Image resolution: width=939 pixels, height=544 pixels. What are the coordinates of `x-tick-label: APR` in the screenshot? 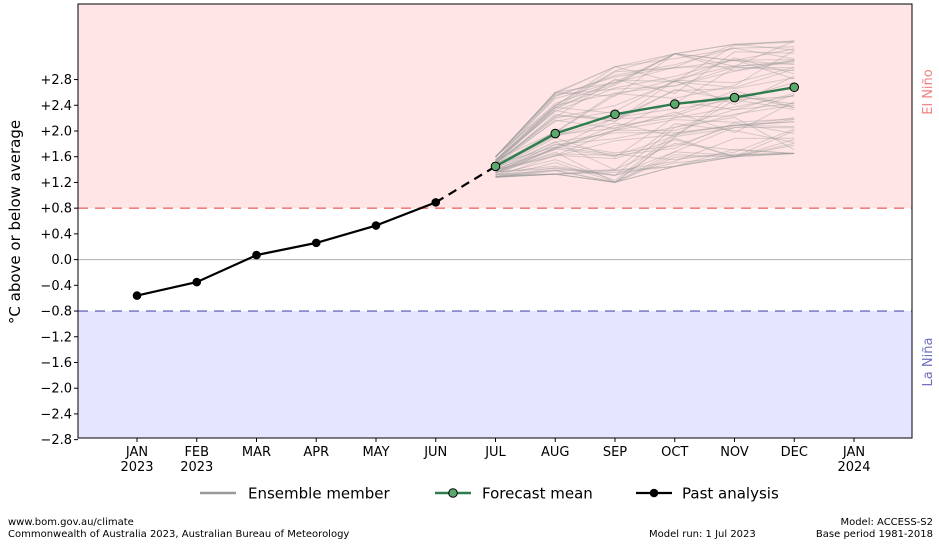 It's located at (316, 452).